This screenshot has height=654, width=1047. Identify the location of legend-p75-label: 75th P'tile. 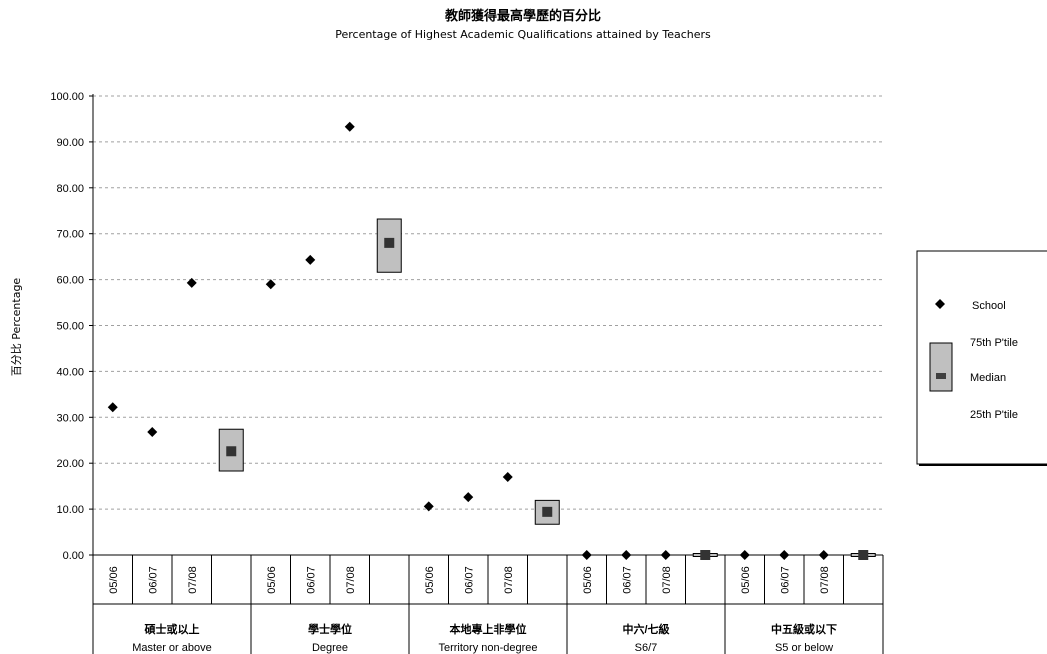
(994, 343).